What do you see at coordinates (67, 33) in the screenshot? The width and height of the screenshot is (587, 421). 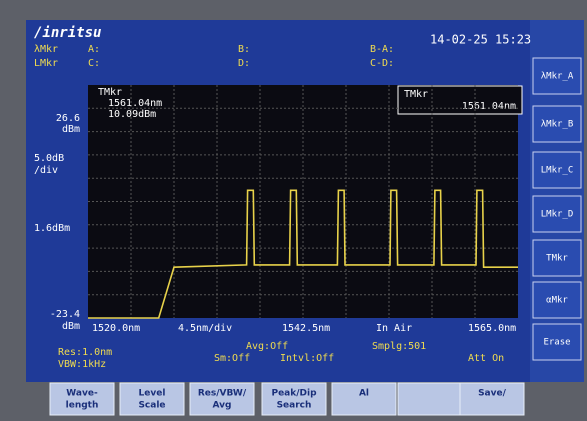 I see `logo: /inritsu` at bounding box center [67, 33].